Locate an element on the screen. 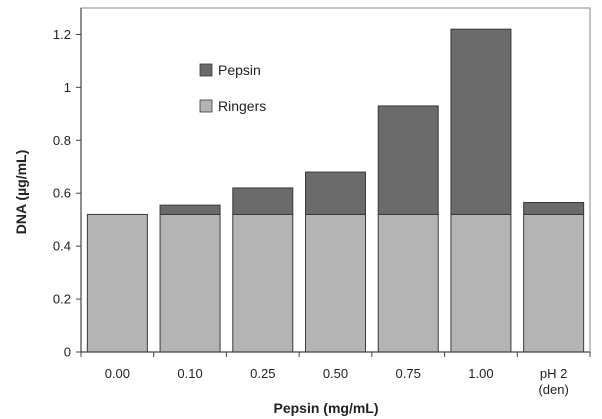 This screenshot has width=602, height=419. y-tick-label: 1 is located at coordinates (67, 87).